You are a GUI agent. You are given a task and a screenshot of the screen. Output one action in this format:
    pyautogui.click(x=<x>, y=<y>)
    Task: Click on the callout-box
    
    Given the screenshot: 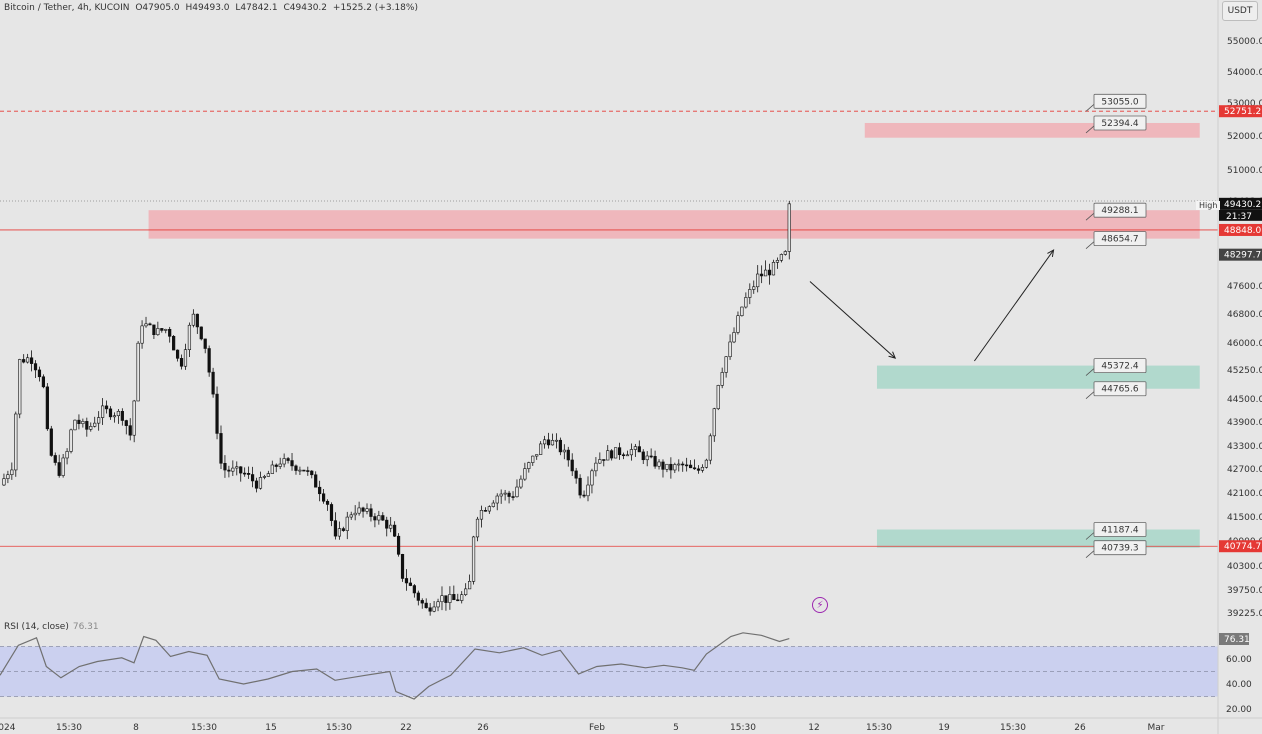 What is the action you would take?
    pyautogui.click(x=1120, y=239)
    